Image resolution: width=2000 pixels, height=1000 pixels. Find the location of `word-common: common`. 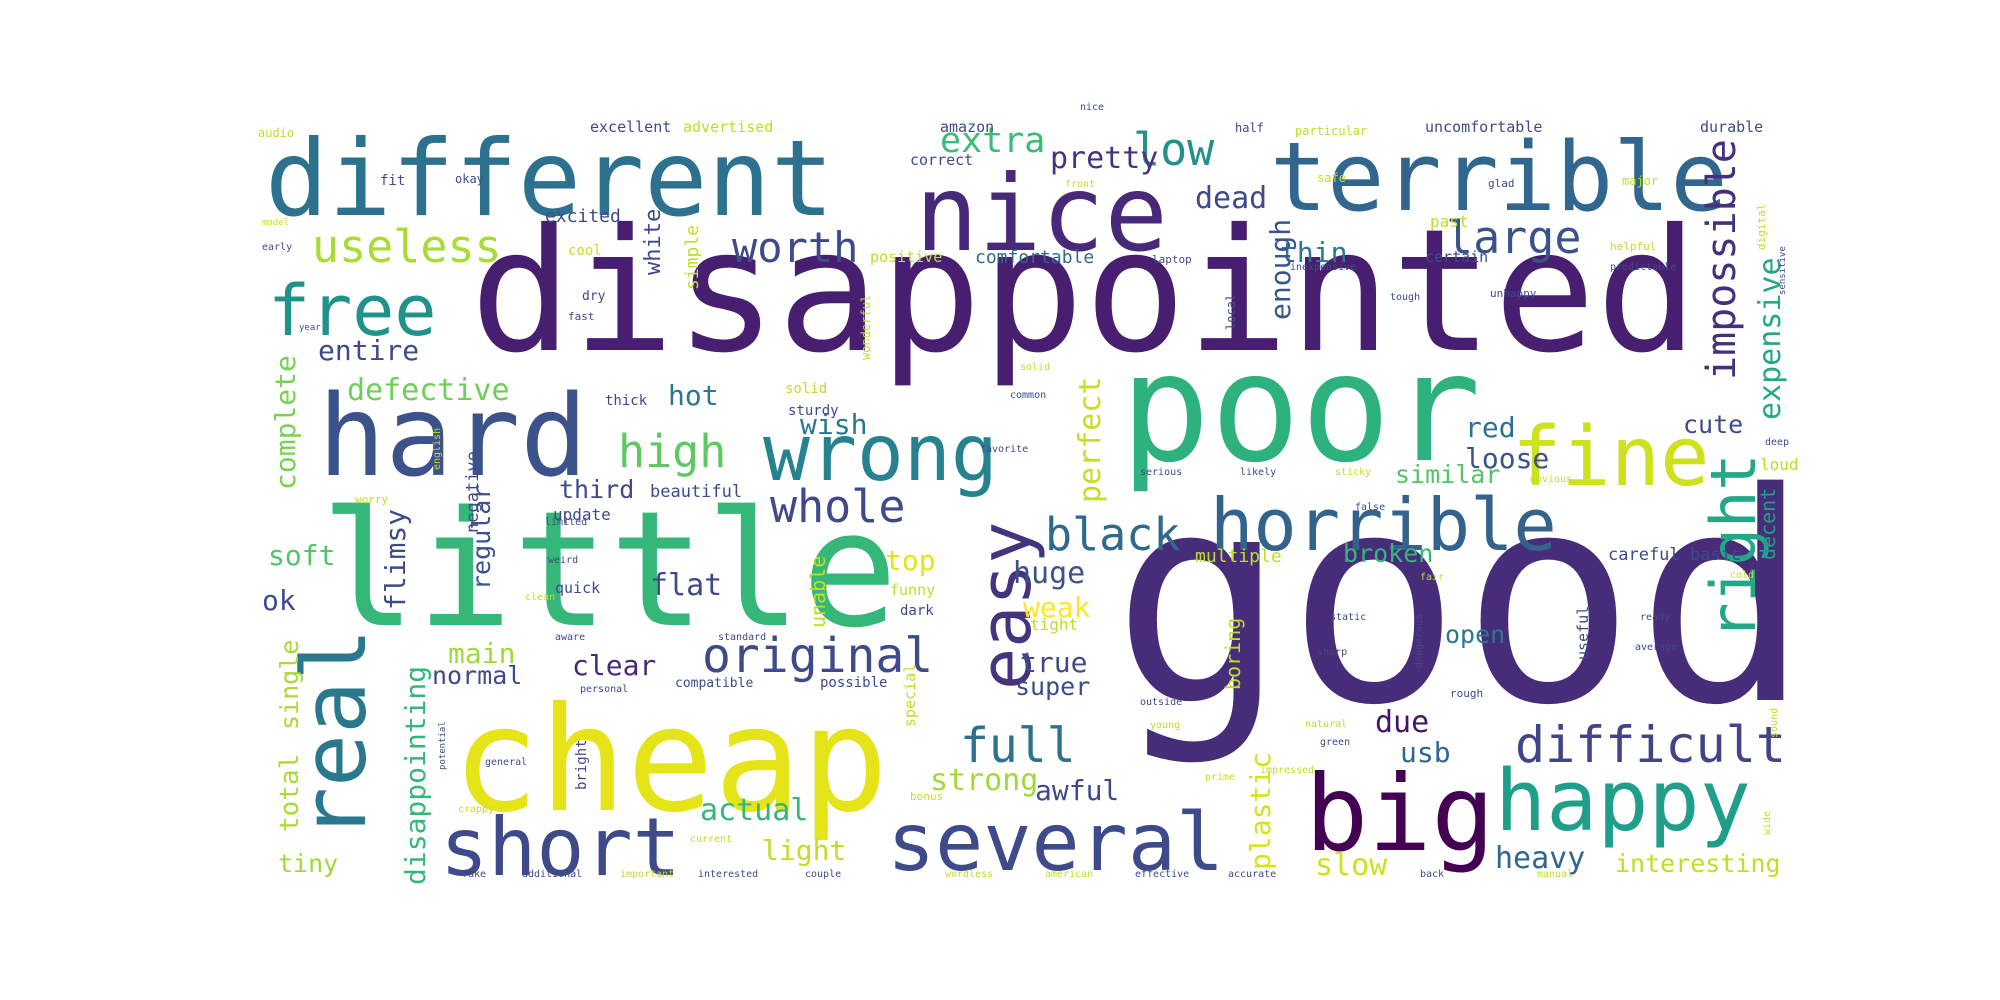

word-common: common is located at coordinates (1028, 395).